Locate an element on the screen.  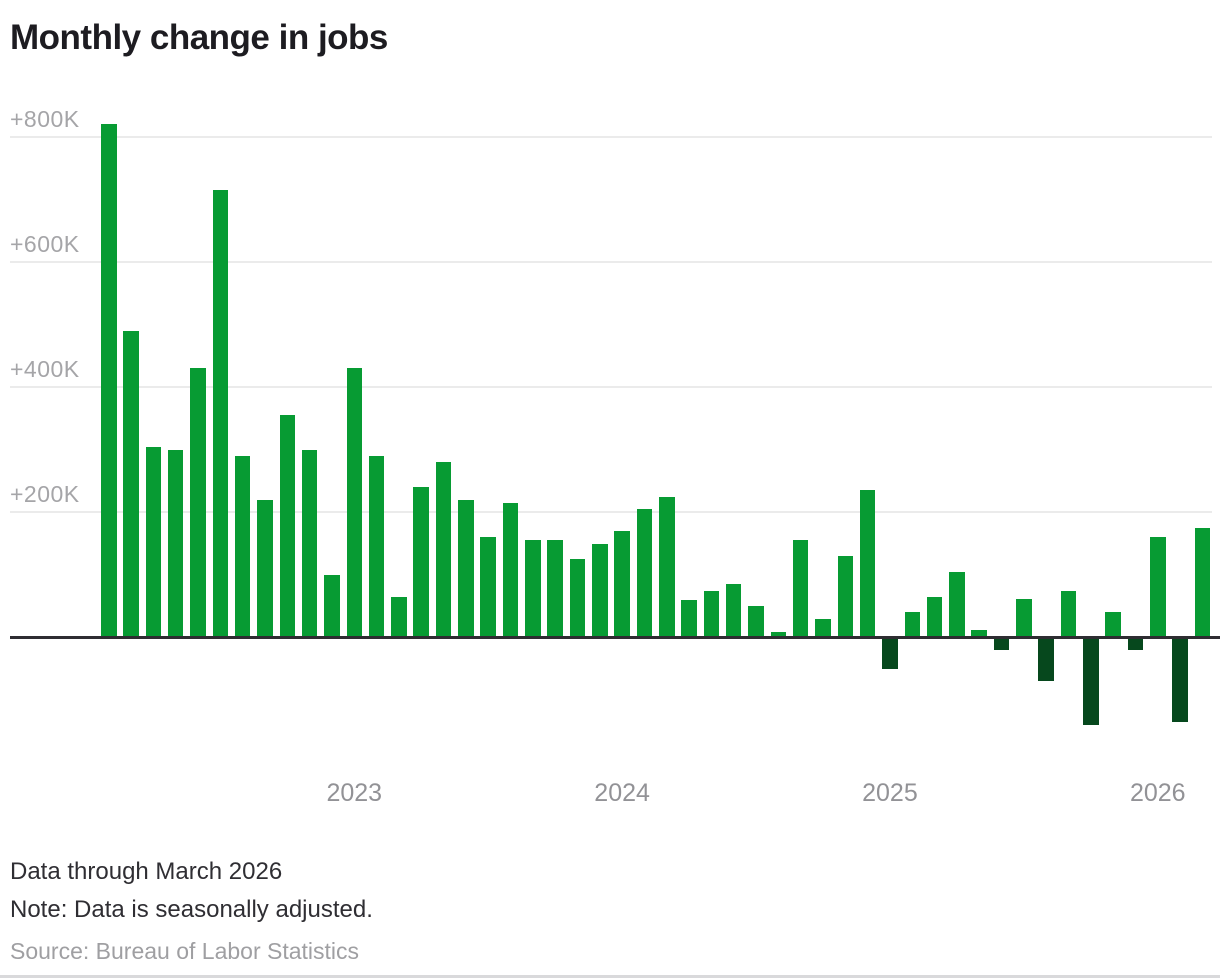
bar-oct-2023 is located at coordinates (555, 589).